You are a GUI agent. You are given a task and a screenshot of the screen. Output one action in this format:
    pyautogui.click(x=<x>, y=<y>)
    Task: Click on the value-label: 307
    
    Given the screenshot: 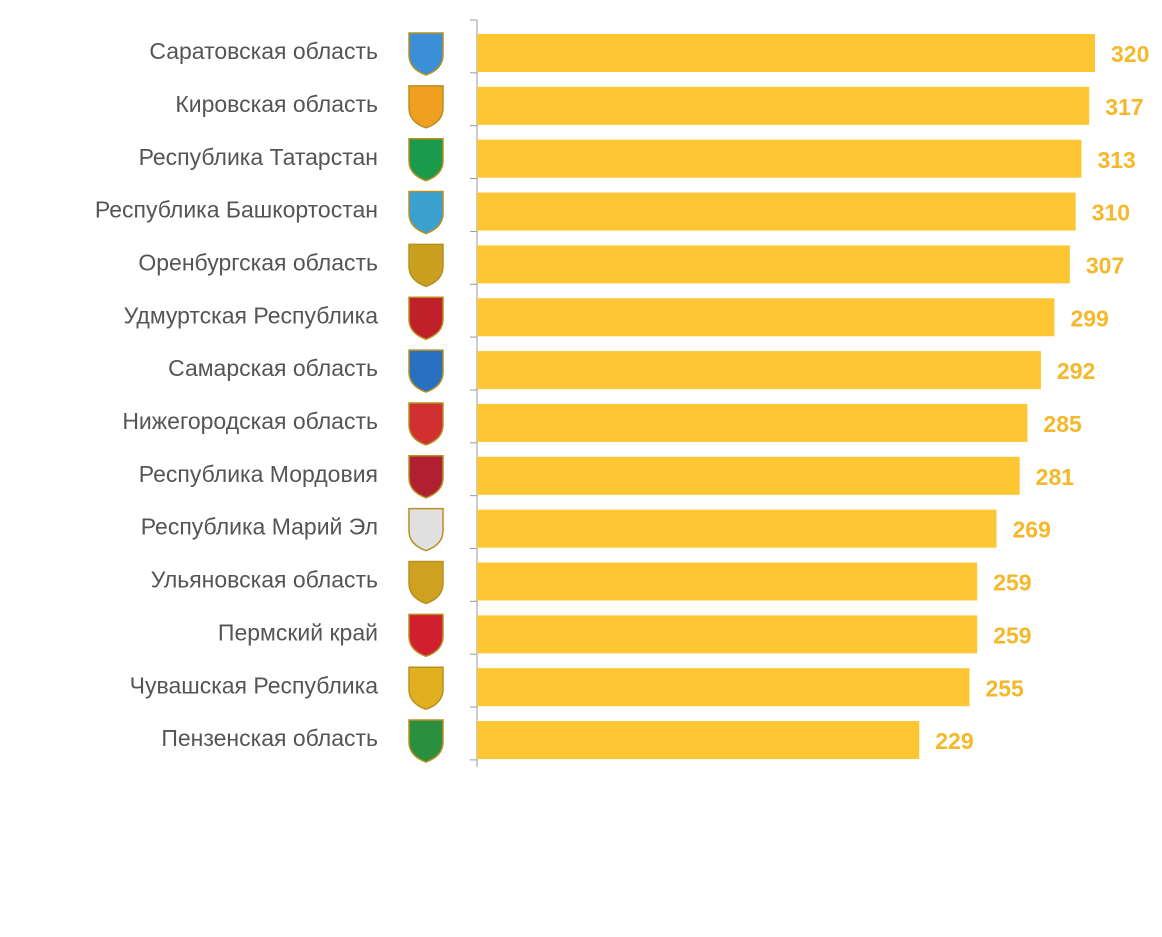 What is the action you would take?
    pyautogui.click(x=1105, y=265)
    